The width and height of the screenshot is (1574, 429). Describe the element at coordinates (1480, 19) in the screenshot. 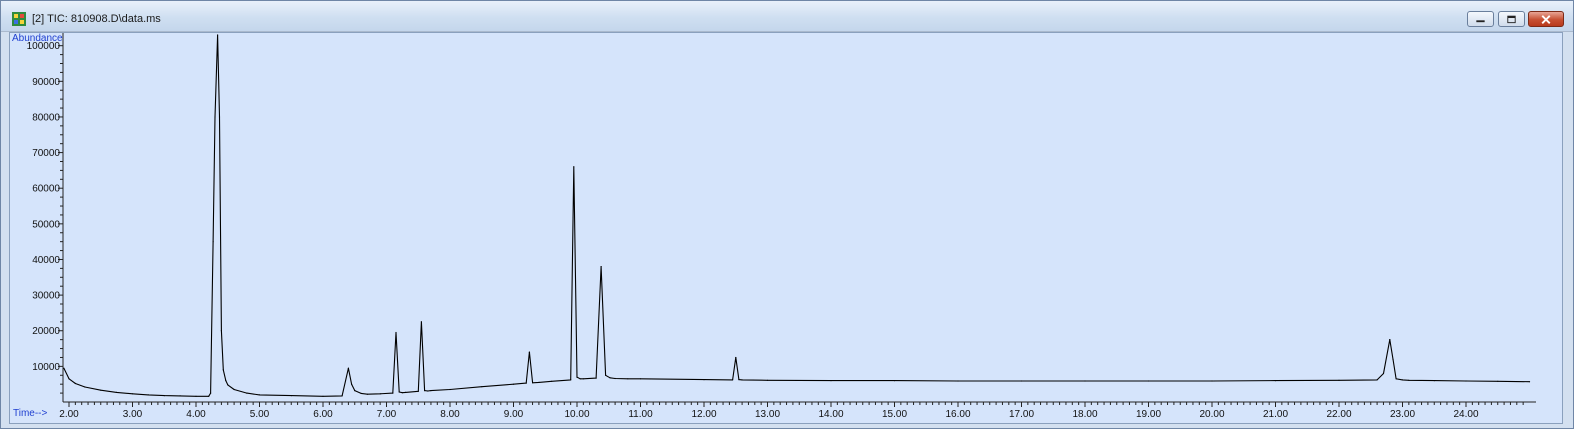

I see `minimize-button` at that location.